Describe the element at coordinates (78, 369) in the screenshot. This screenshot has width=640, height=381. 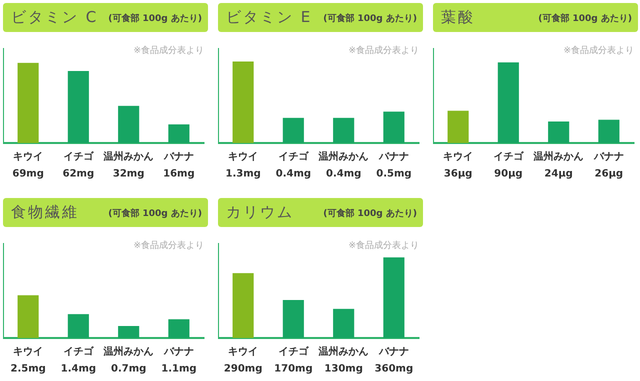
I see `data-label: 1.4mg` at that location.